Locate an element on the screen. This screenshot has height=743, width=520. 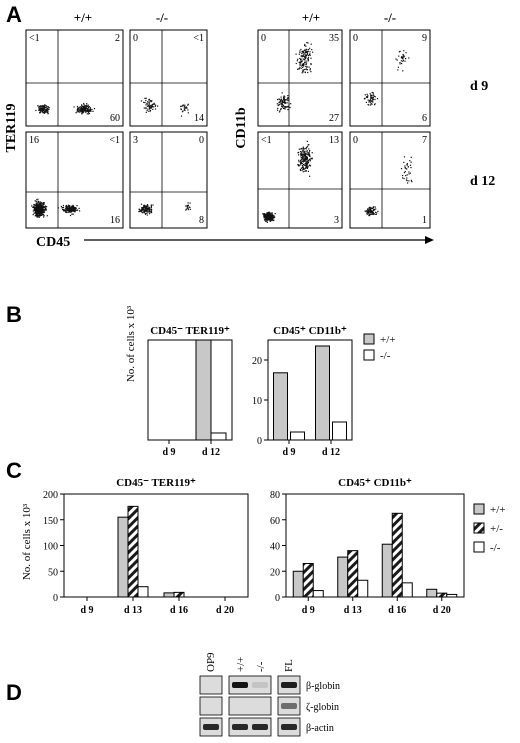
flow-plot-frame is located at coordinates (390, 180).